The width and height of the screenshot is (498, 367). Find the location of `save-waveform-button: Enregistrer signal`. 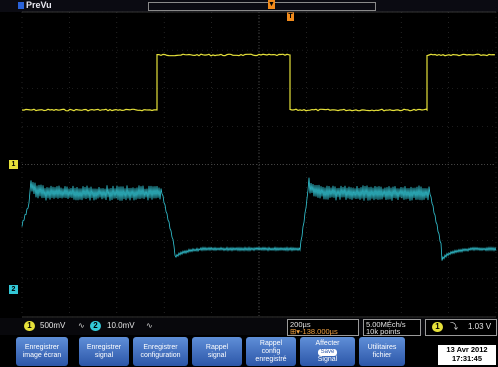

save-waveform-button: Enregistrer signal is located at coordinates (104, 351).